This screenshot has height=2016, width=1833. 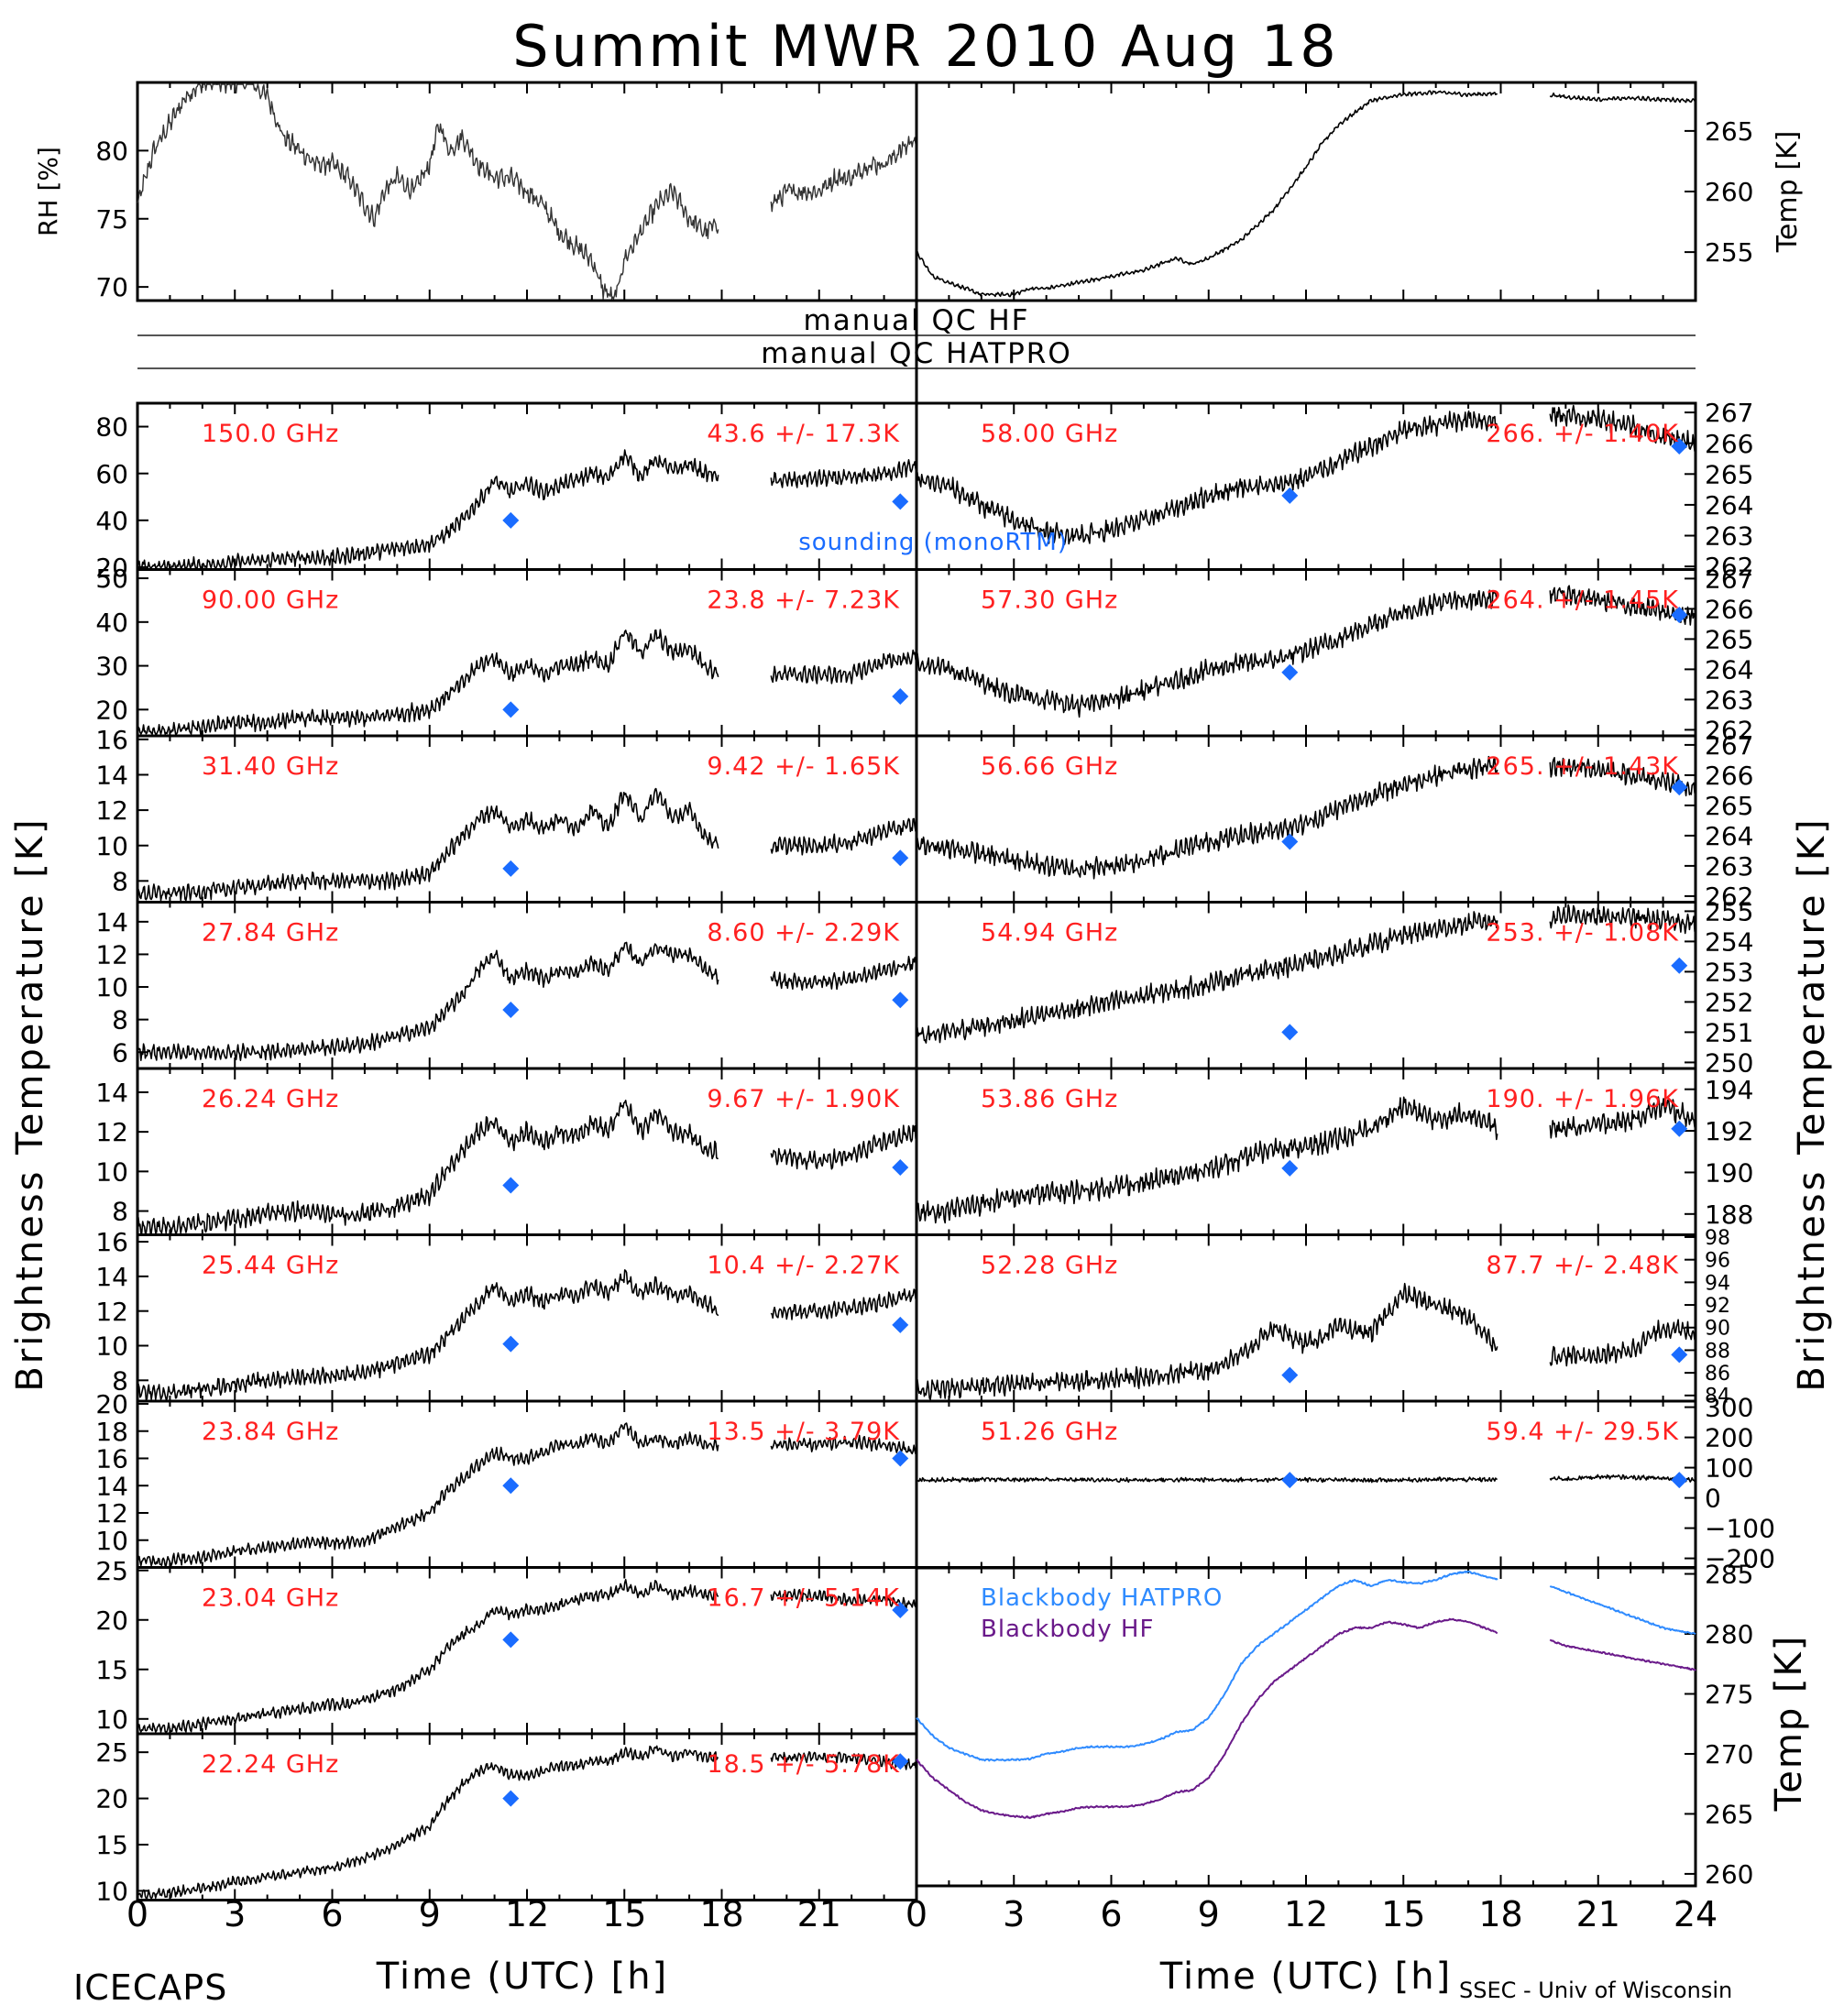 I want to click on mean-std-label: 253. +/- 1.08K, so click(x=1582, y=933).